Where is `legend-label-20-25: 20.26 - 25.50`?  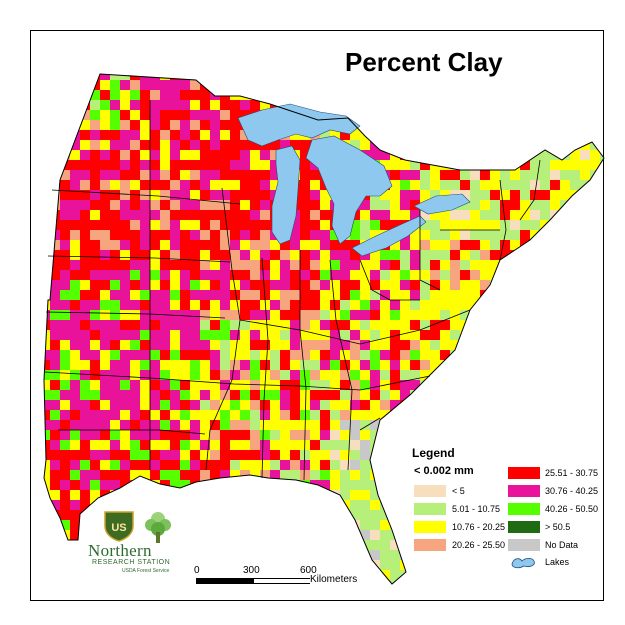 legend-label-20-25: 20.26 - 25.50 is located at coordinates (479, 545).